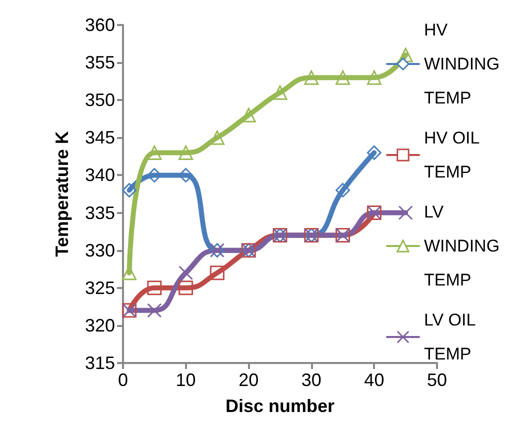 This screenshot has height=448, width=519. I want to click on legend-label: LV OIL TEMP, so click(452, 337).